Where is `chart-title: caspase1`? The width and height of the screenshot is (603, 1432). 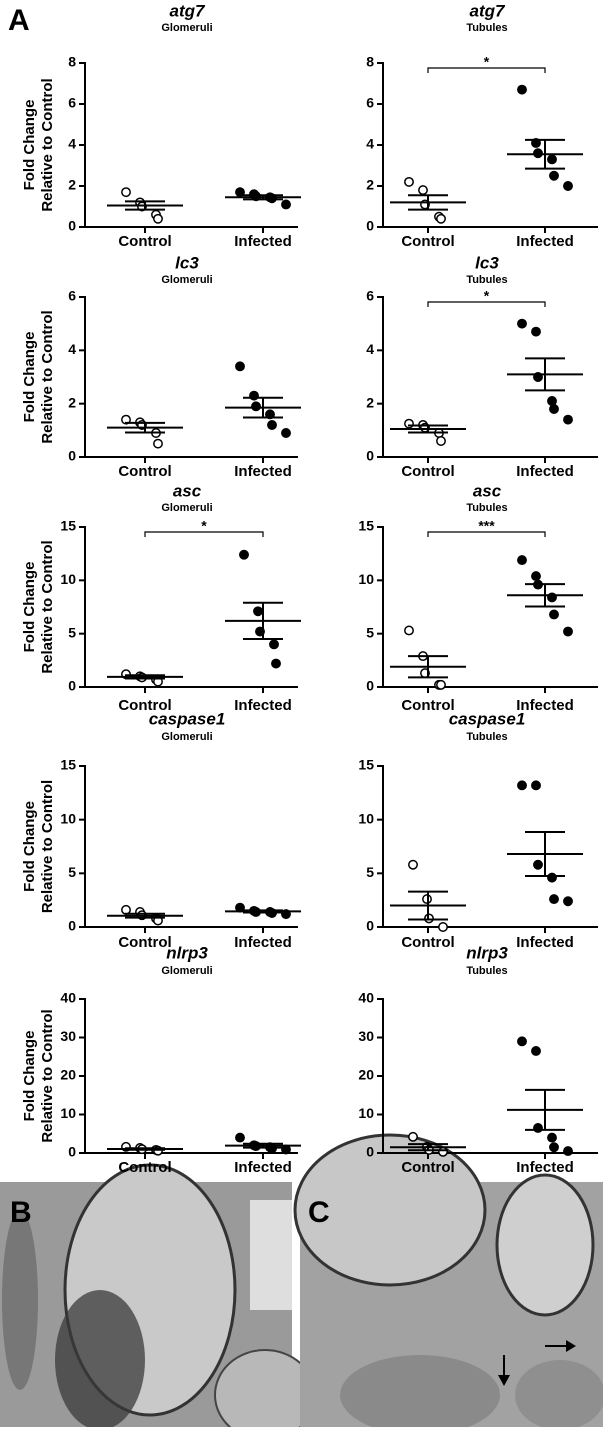 chart-title: caspase1 is located at coordinates (187, 718).